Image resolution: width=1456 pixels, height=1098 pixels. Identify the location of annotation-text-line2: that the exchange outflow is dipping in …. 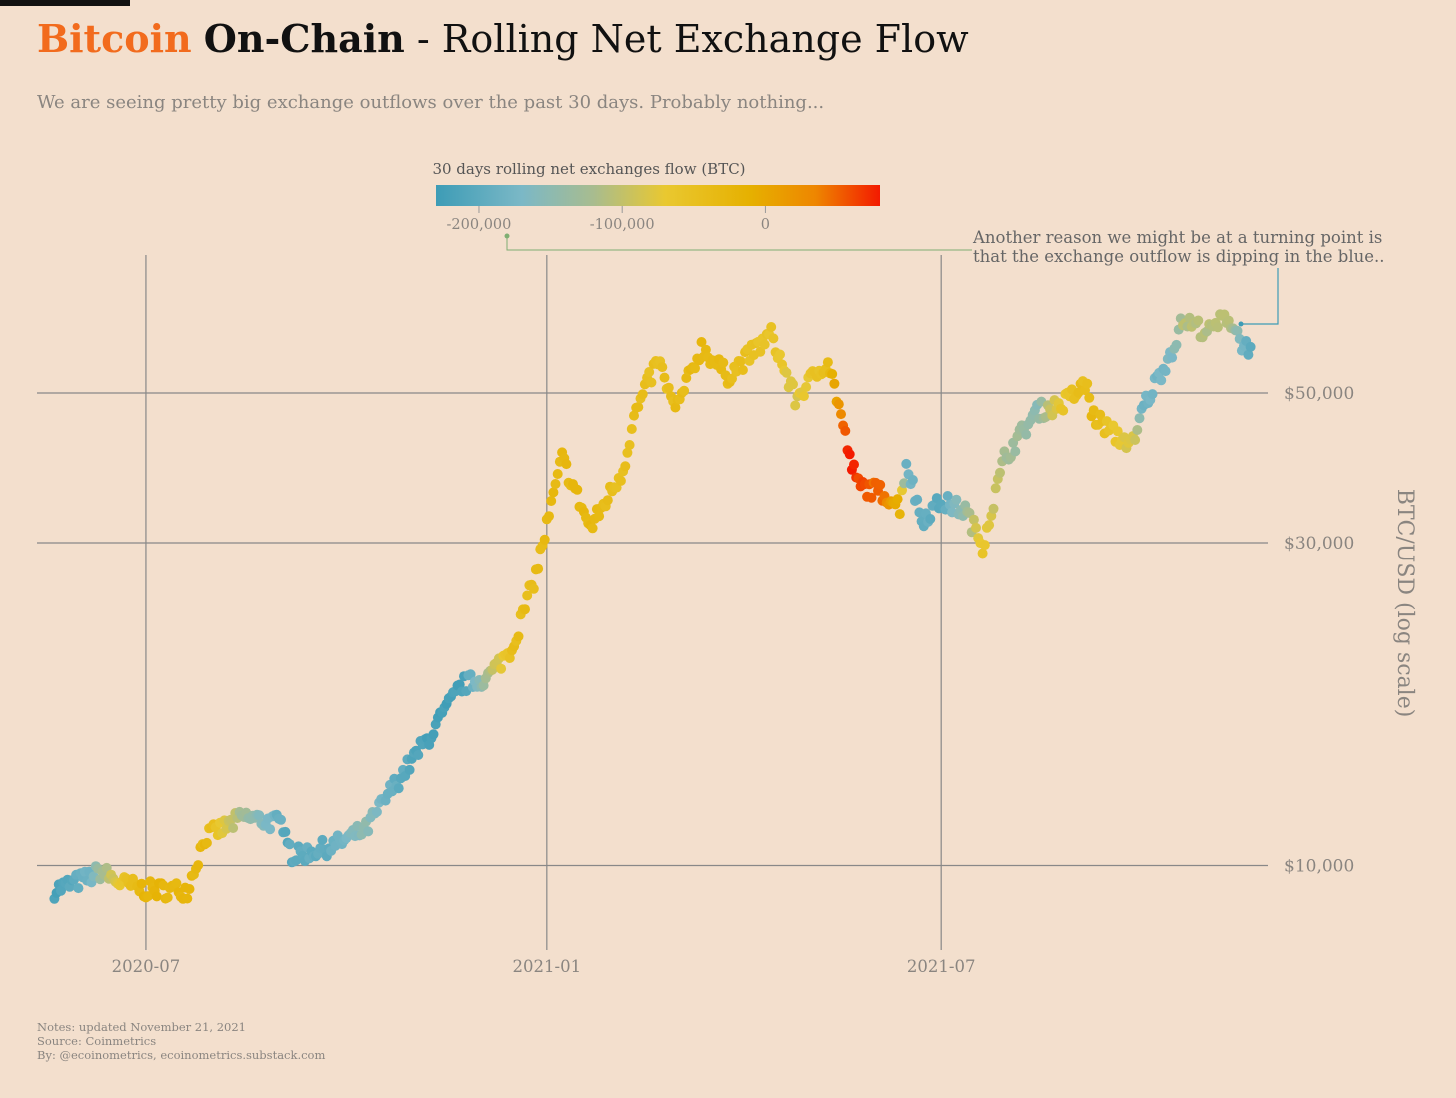
(1179, 256).